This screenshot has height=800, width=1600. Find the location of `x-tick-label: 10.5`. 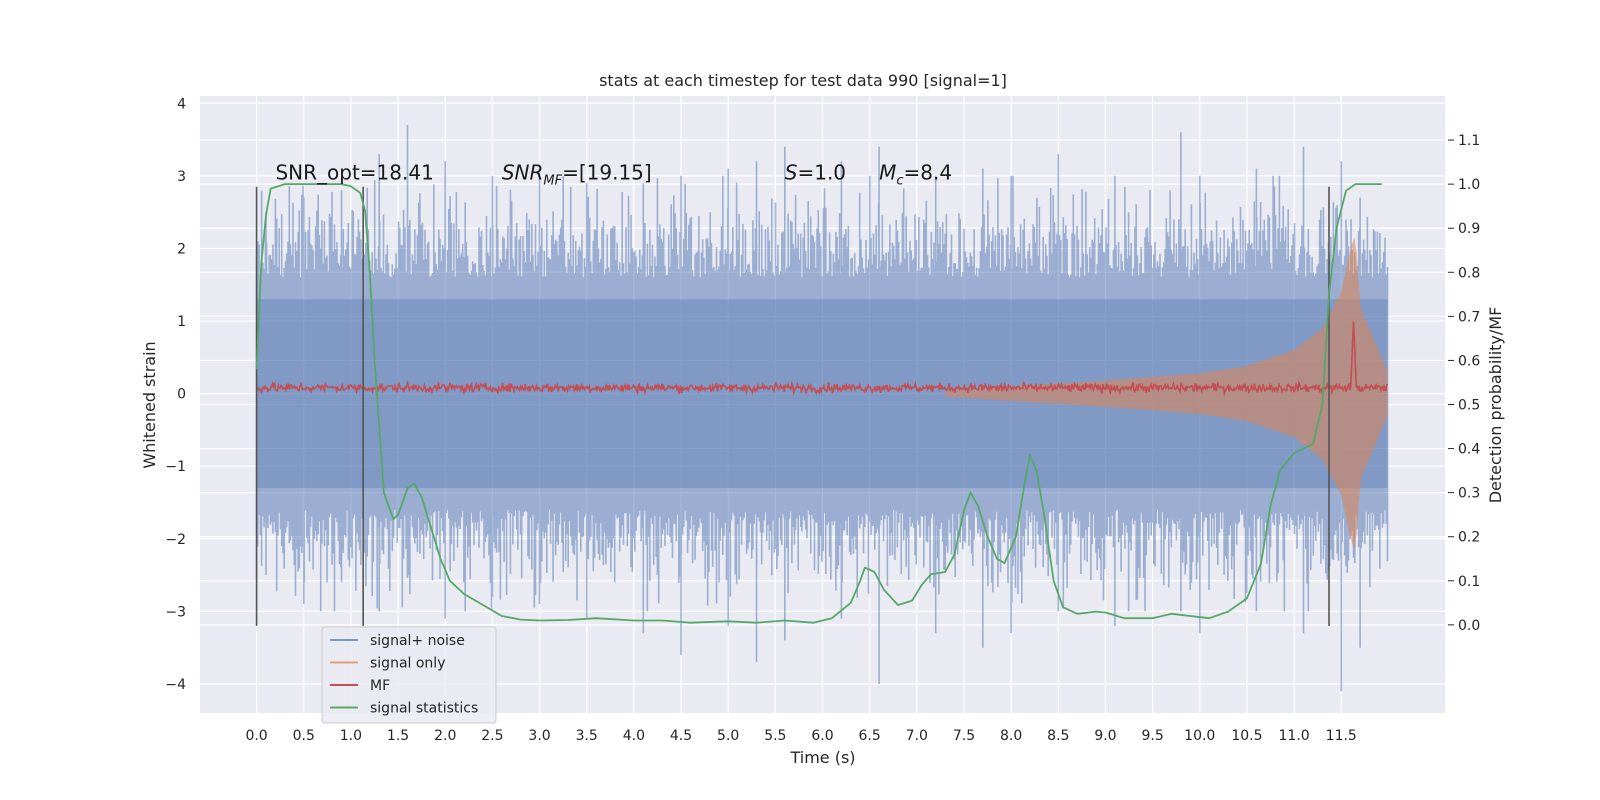

x-tick-label: 10.5 is located at coordinates (1246, 736).